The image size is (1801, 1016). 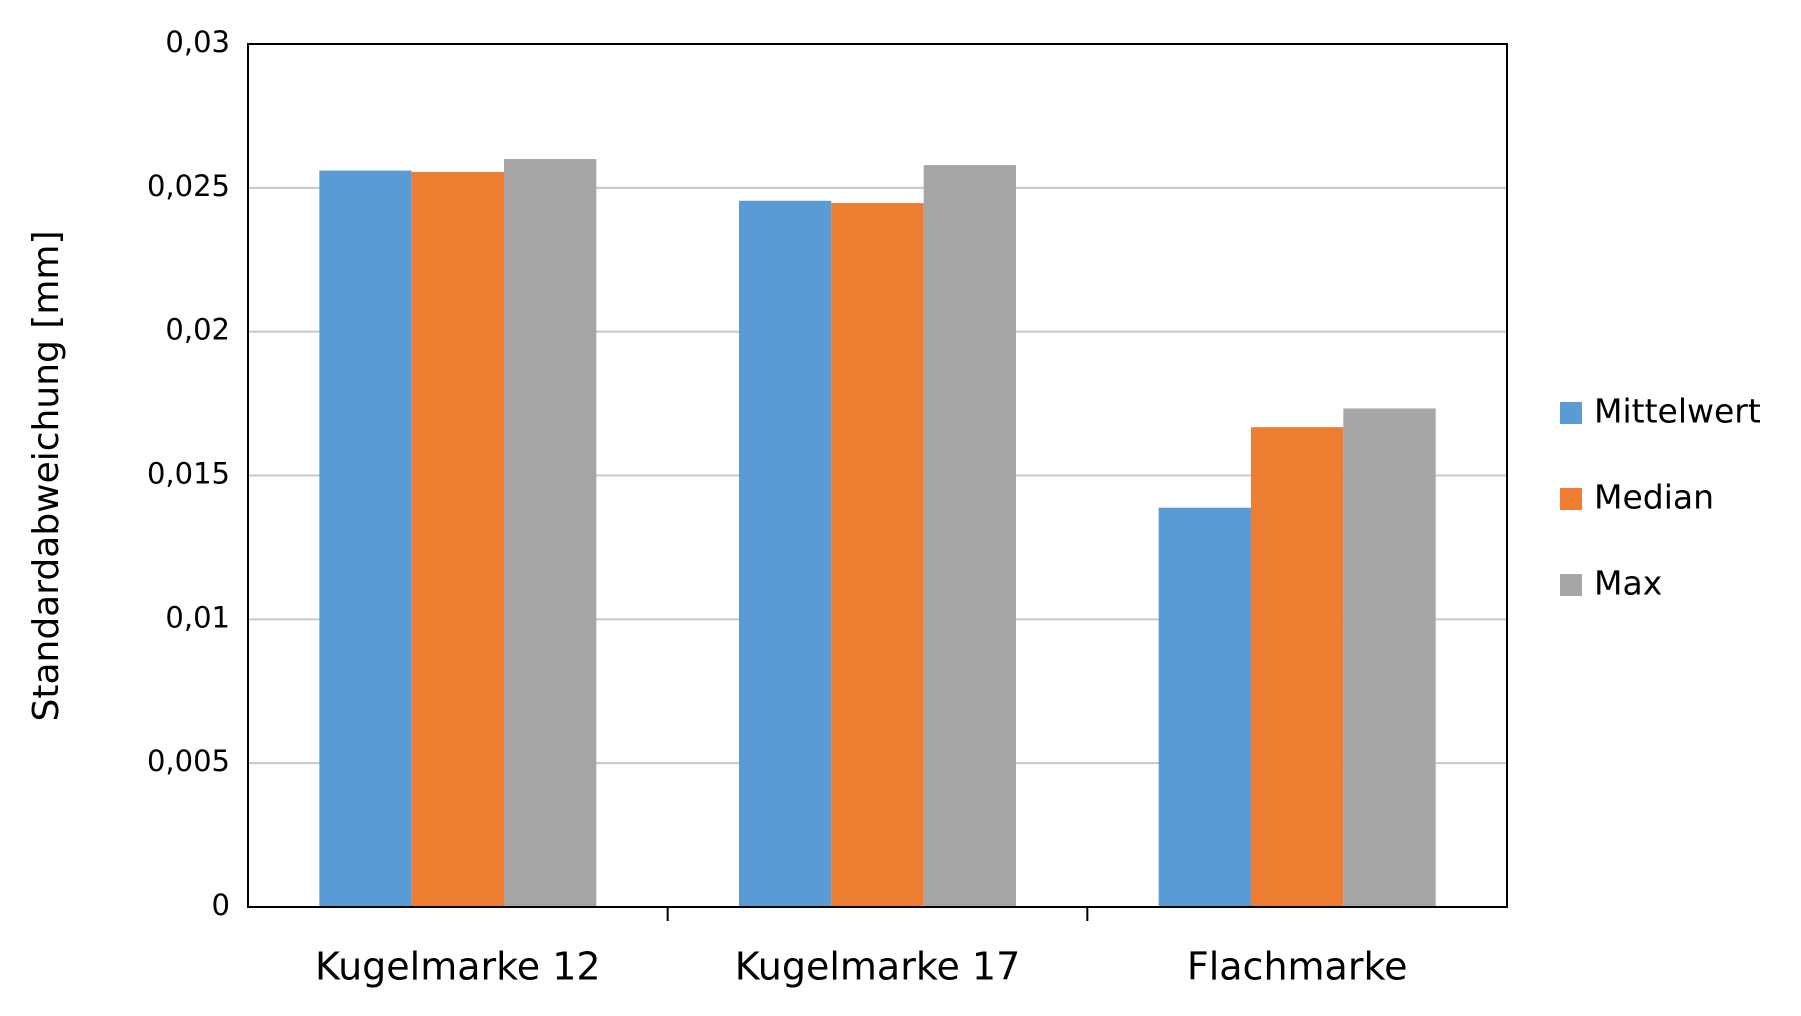 I want to click on y-tick-label: 0,01, so click(x=197, y=617).